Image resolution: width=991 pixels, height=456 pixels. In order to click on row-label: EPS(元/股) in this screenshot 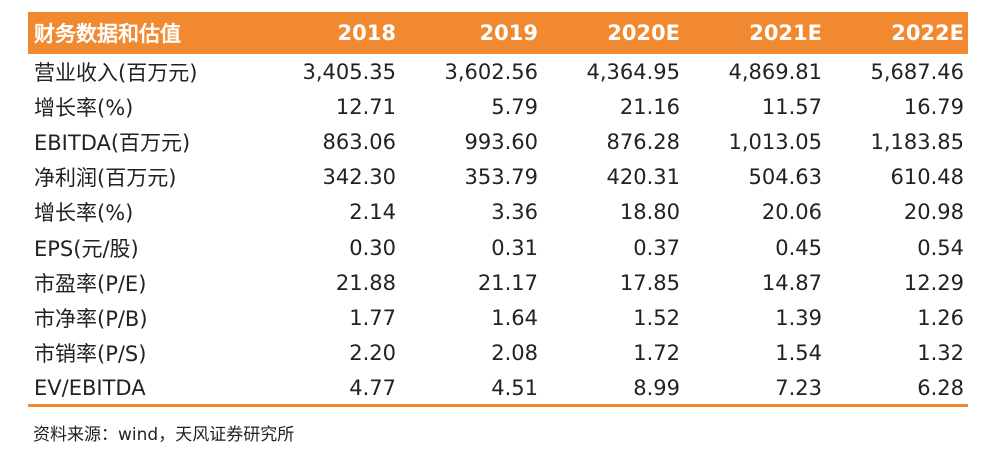, I will do `click(86, 248)`.